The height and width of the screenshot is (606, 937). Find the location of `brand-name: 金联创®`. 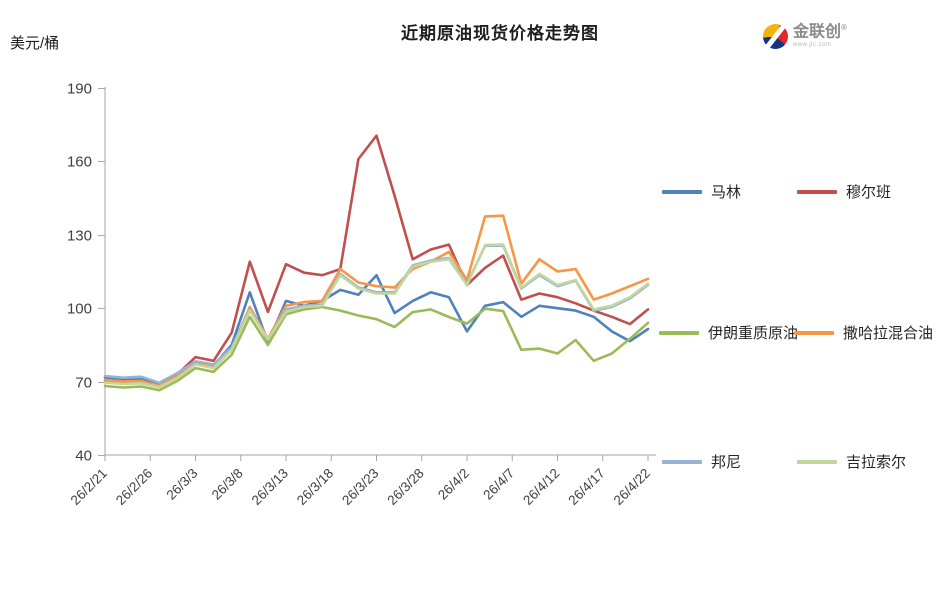

brand-name: 金联创® is located at coordinates (820, 32).